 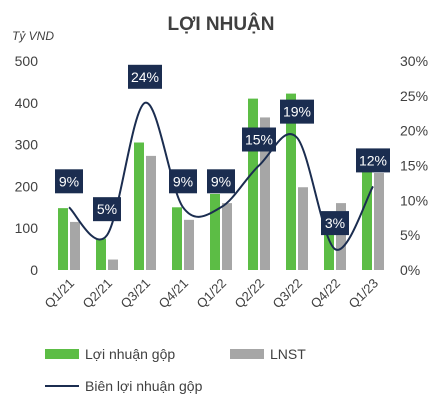 What do you see at coordinates (249, 294) in the screenshot?
I see `x-tick-label: Q2/22` at bounding box center [249, 294].